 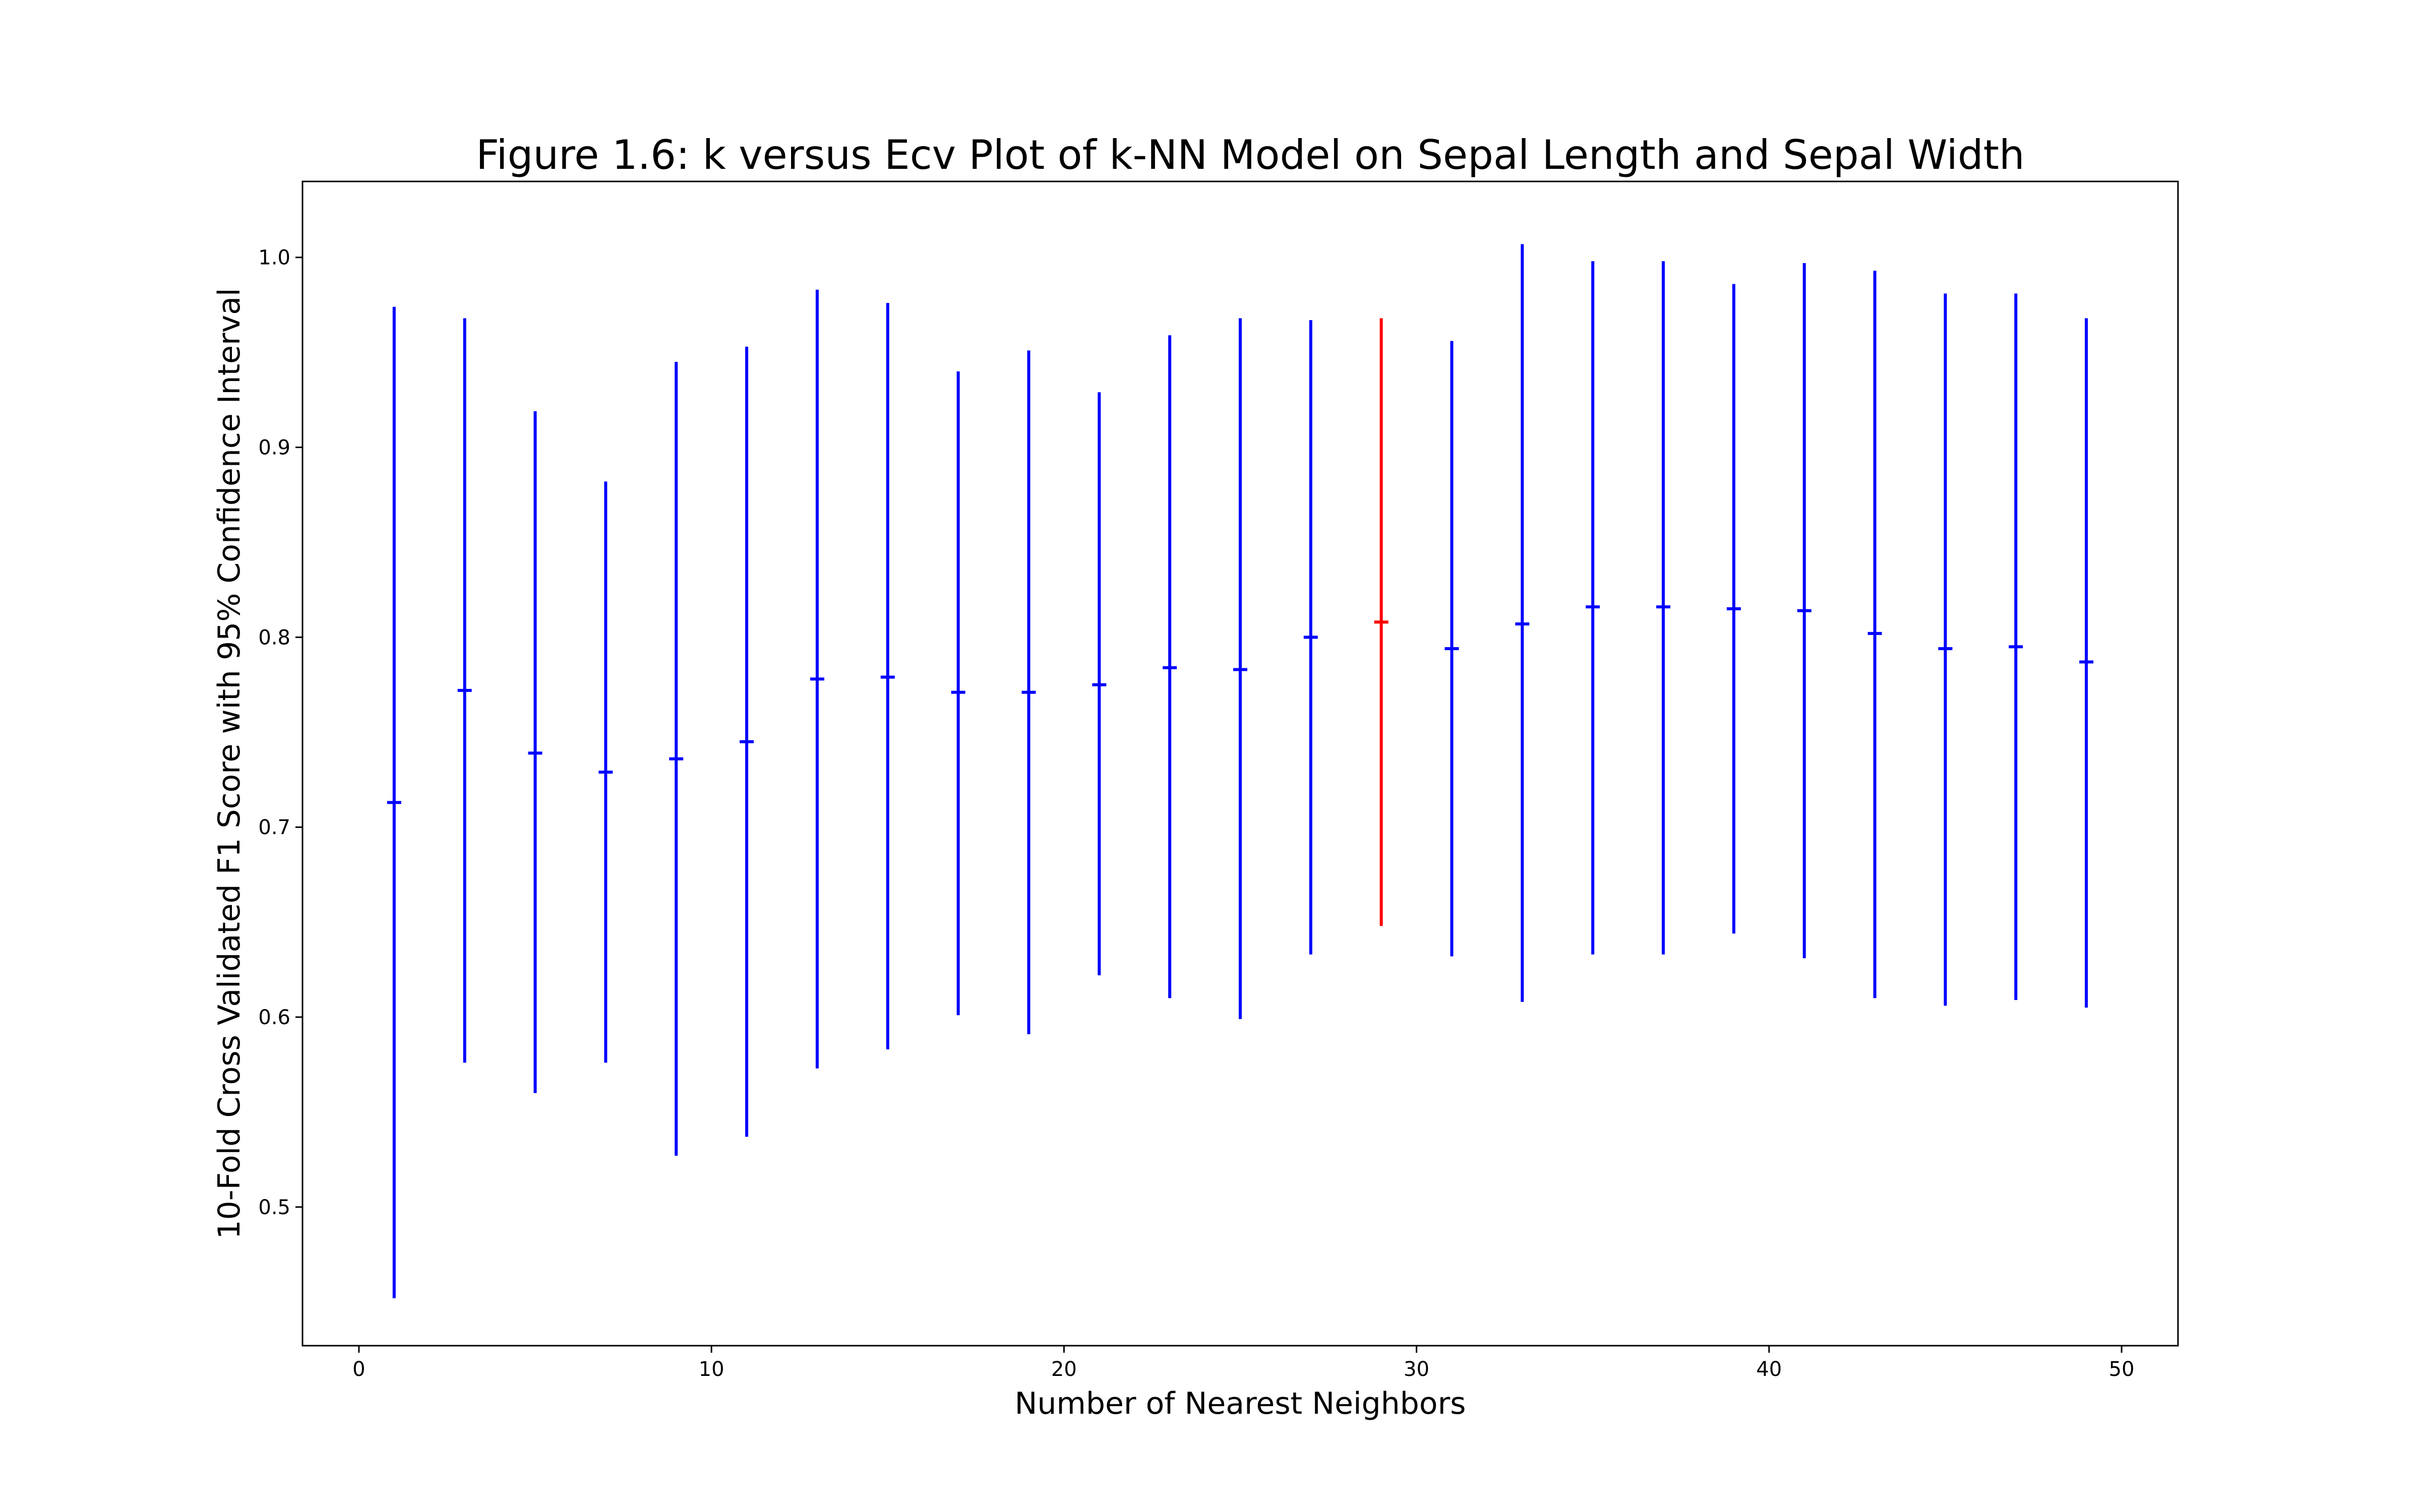 What do you see at coordinates (274, 1018) in the screenshot?
I see `y-tick-label: 0.6` at bounding box center [274, 1018].